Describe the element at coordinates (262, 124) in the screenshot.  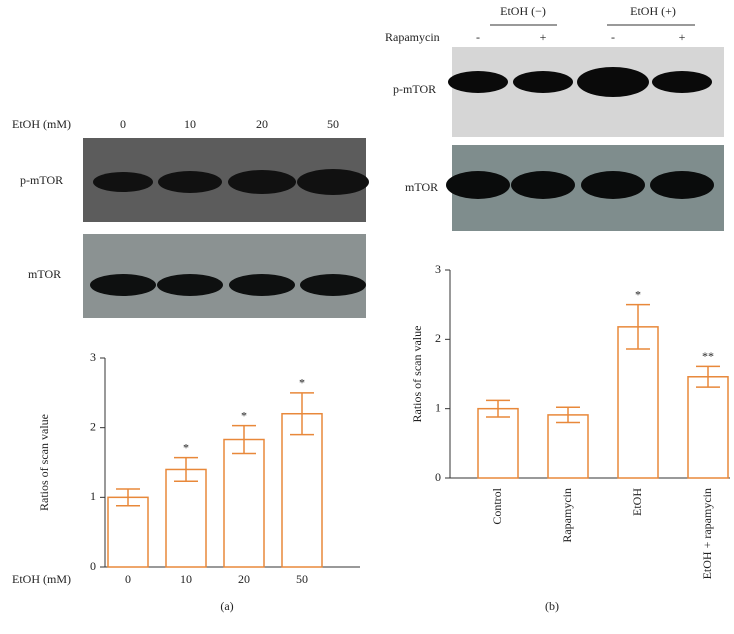
I see `lane-label: 20` at that location.